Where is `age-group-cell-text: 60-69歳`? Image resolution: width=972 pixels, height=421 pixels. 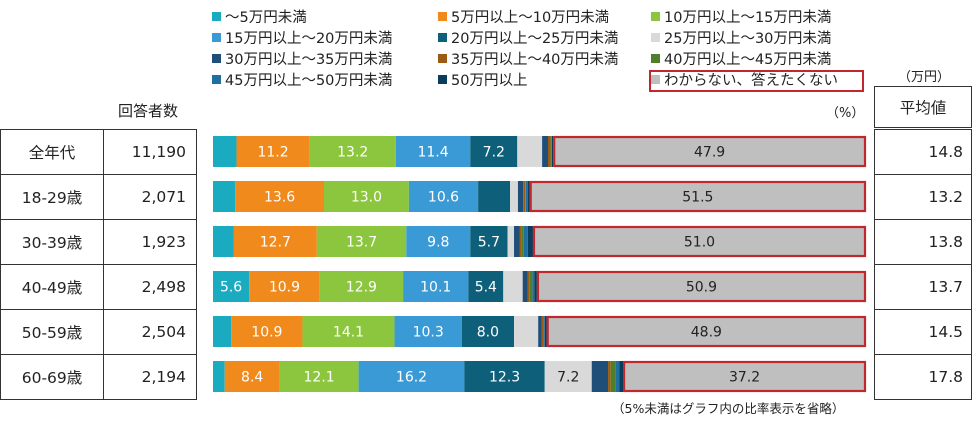
age-group-cell-text: 60-69歳 is located at coordinates (52, 378).